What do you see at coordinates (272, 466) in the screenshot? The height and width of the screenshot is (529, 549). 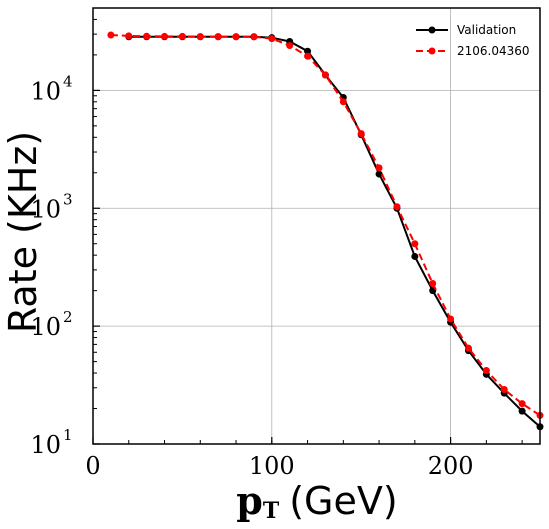 I see `x-tick-label: 100` at bounding box center [272, 466].